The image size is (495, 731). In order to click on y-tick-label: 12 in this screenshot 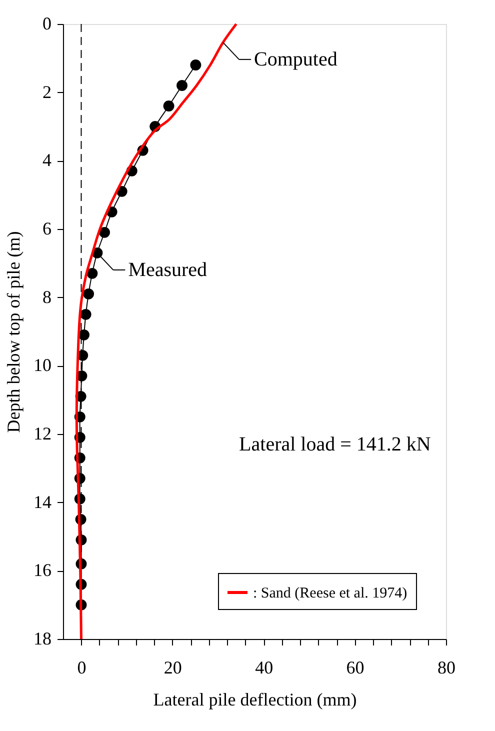, I will do `click(43, 434)`.